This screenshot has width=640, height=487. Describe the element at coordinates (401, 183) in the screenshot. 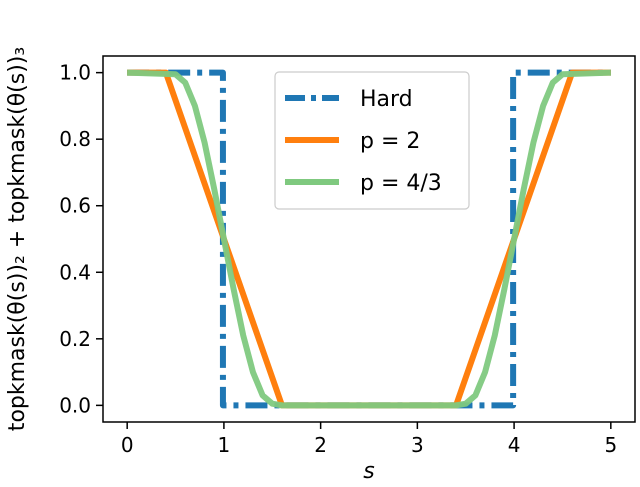

I see `legend-label-2: p = 4/3` at that location.